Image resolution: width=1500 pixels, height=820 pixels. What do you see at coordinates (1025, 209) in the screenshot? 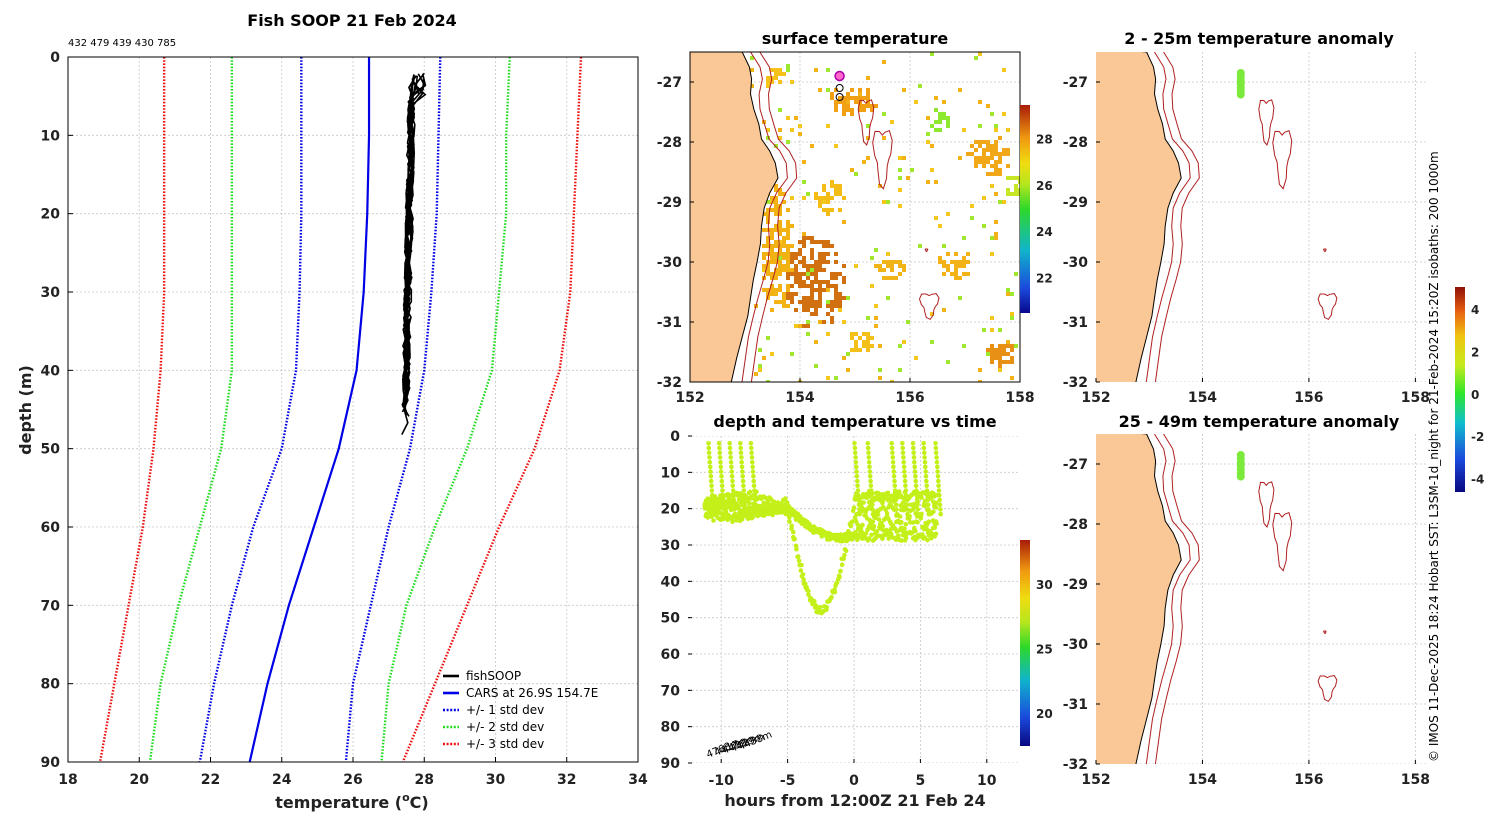
I see `sst-colorbar` at bounding box center [1025, 209].